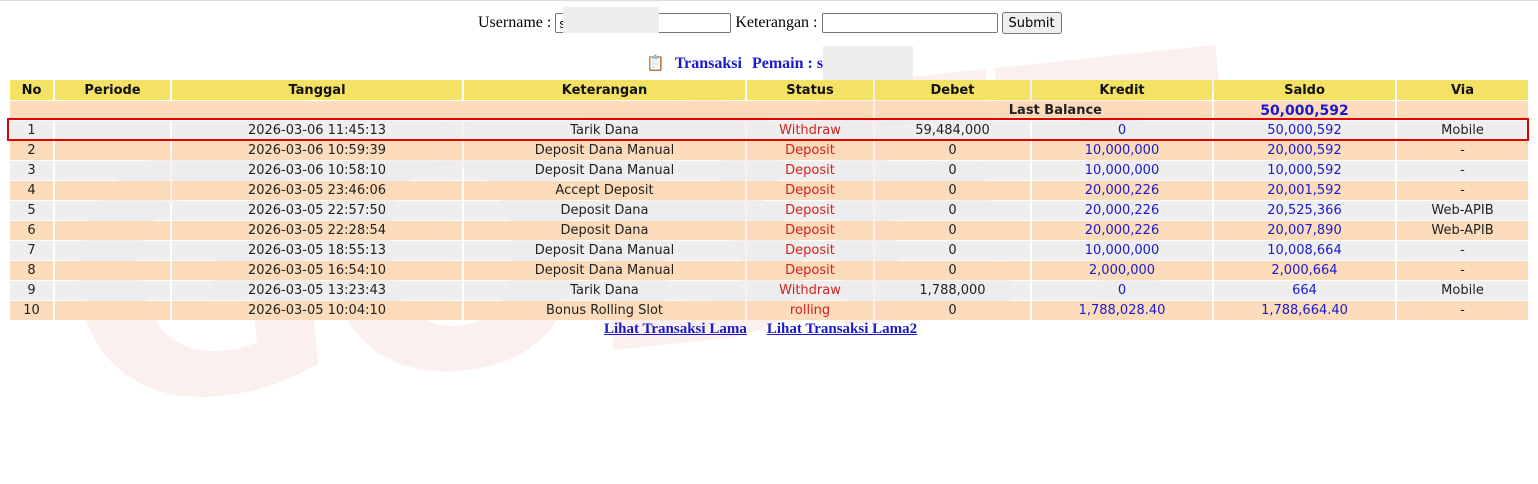  I want to click on cell-status: rolling, so click(810, 310).